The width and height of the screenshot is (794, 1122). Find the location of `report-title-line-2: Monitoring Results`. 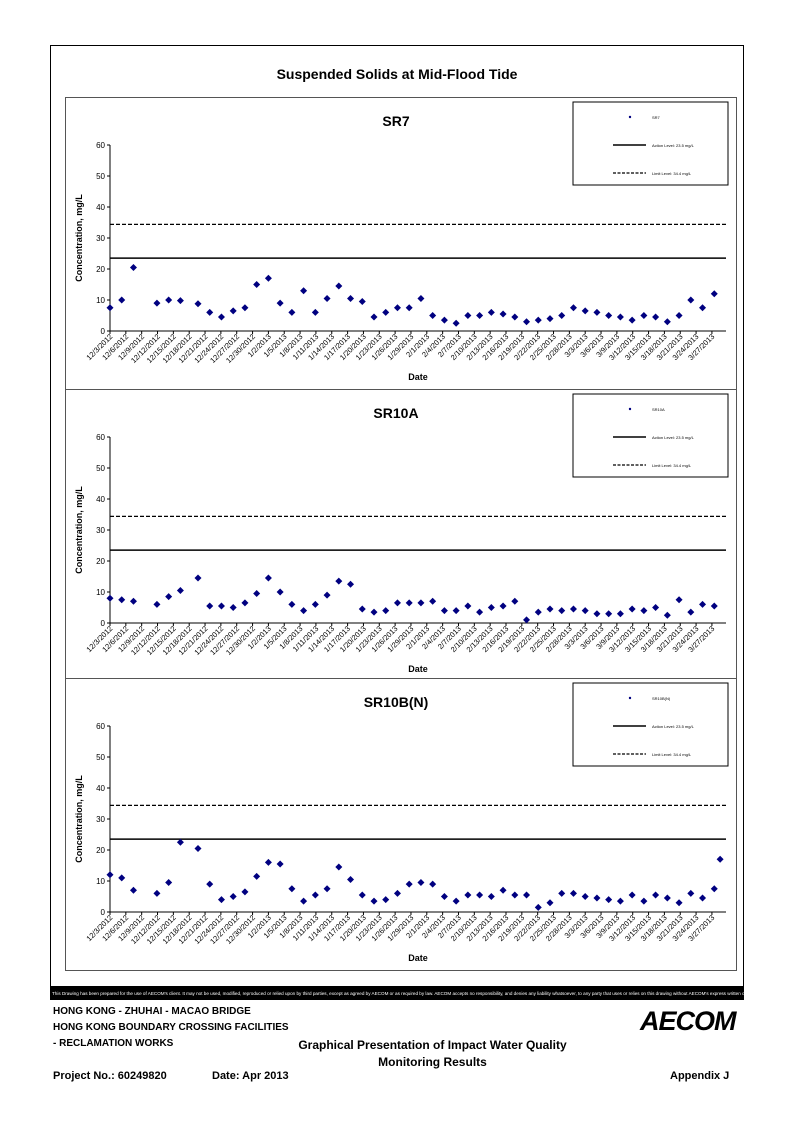

report-title-line-2: Monitoring Results is located at coordinates (432, 1062).